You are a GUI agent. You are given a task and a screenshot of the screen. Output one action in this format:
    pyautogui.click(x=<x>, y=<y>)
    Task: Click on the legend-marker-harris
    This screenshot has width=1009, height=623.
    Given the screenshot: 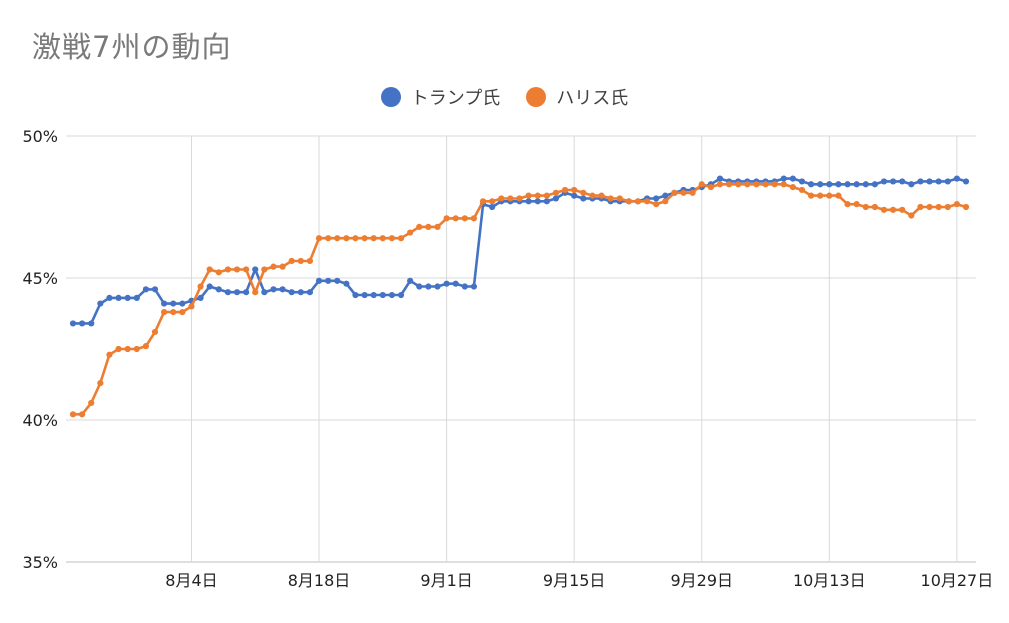 What is the action you would take?
    pyautogui.click(x=536, y=97)
    